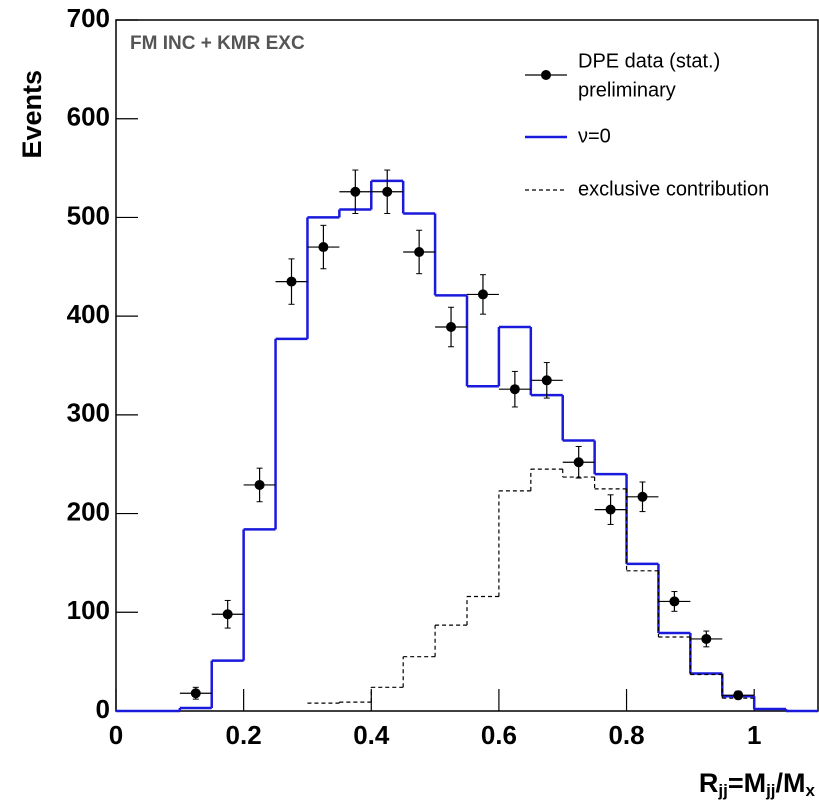 The image size is (819, 812). What do you see at coordinates (88, 215) in the screenshot?
I see `y-tick-label: 500` at bounding box center [88, 215].